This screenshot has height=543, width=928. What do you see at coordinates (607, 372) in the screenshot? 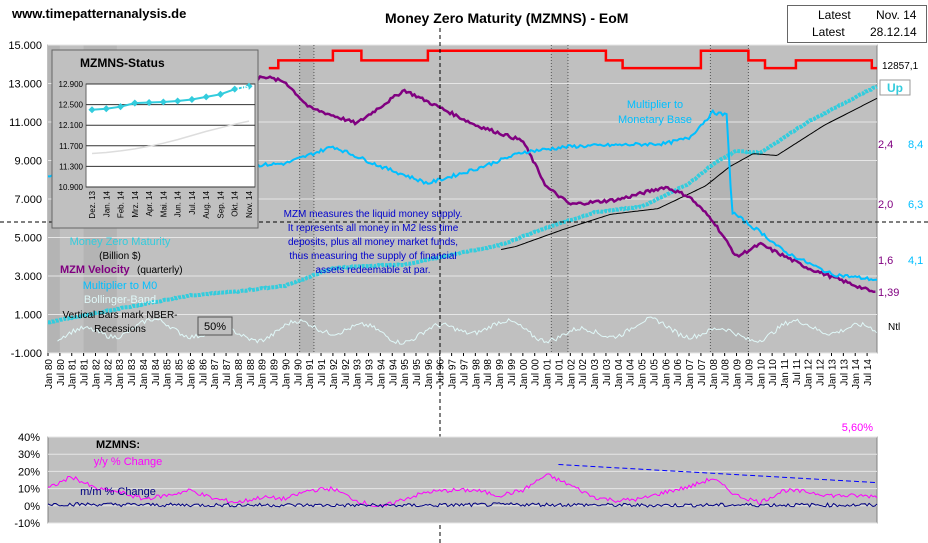
I see `main-xtick-label: Jul 03` at bounding box center [607, 372].